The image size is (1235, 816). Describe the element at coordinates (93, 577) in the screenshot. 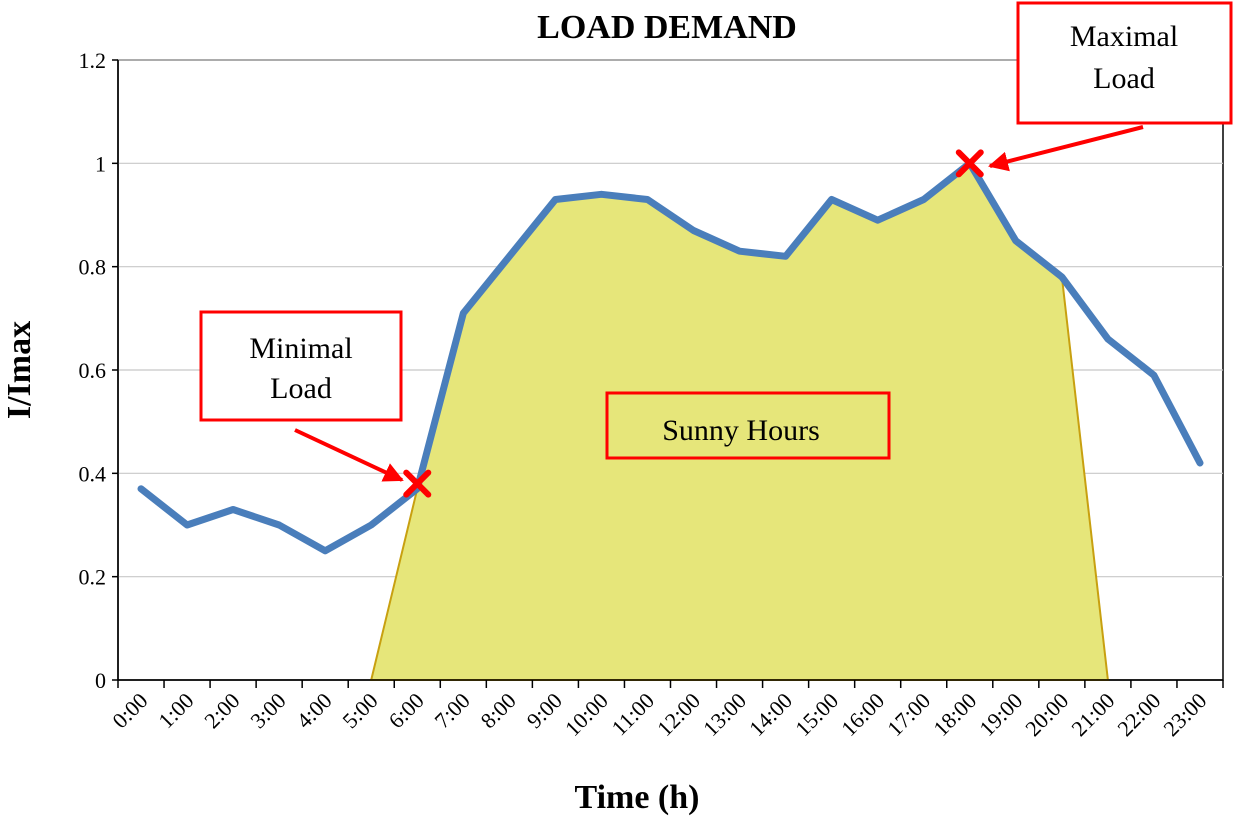

I see `y-tick-label: 0.2` at that location.